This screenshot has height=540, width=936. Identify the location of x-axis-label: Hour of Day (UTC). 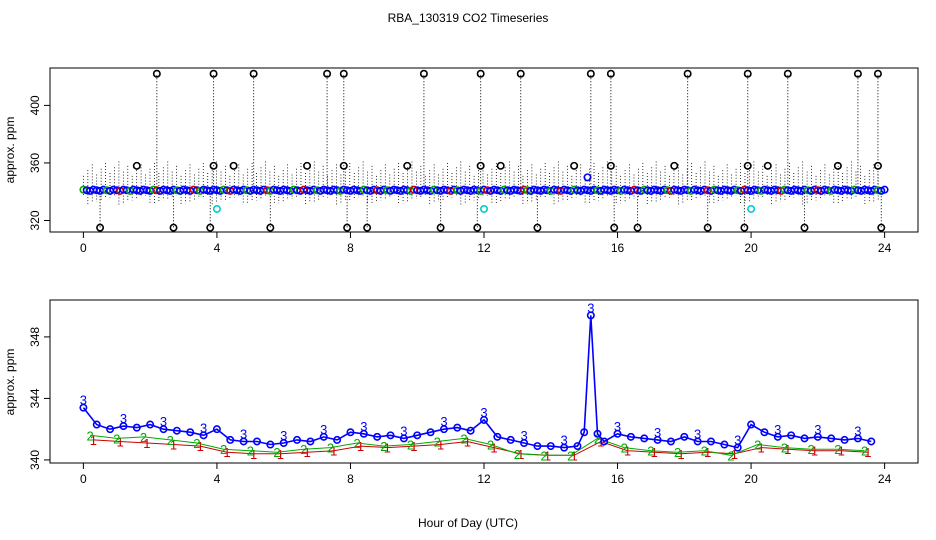
(468, 523).